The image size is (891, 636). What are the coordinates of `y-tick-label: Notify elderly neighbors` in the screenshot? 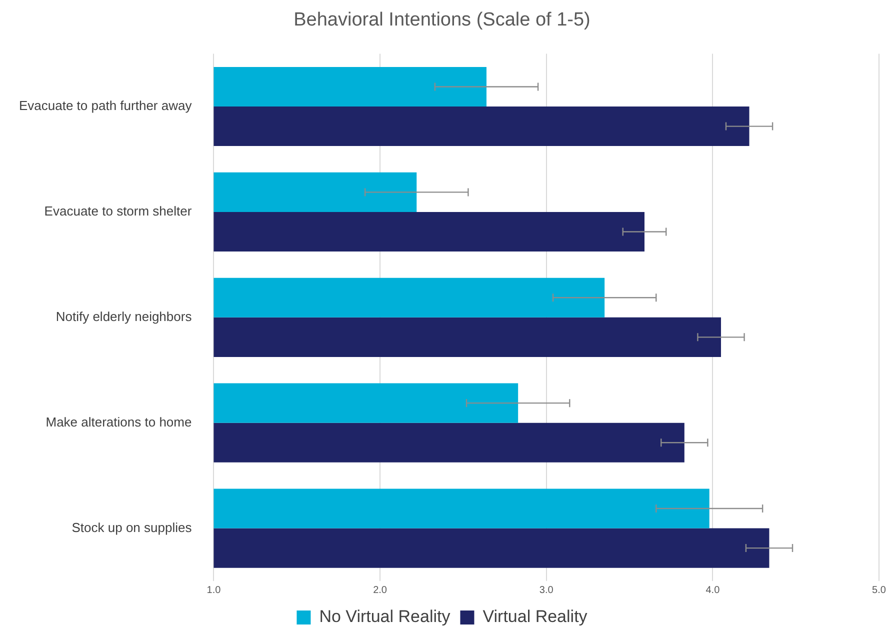 It's located at (124, 316).